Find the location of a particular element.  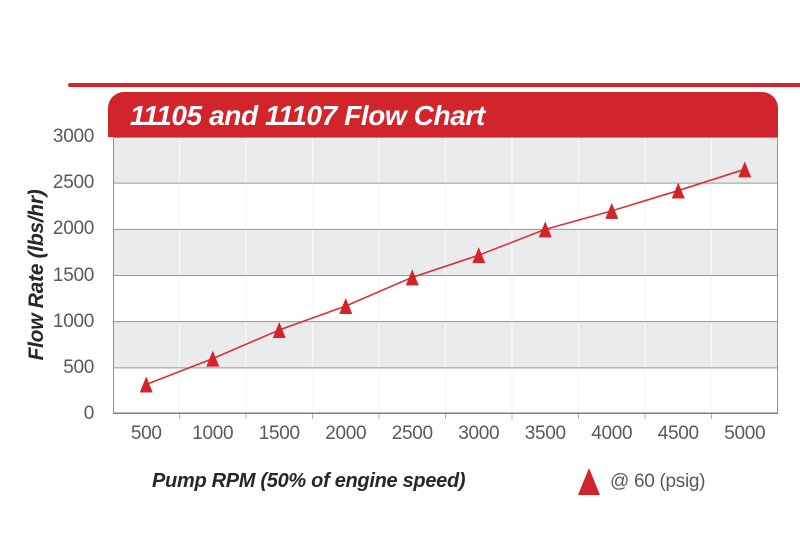

y-tick-label: 3000 is located at coordinates (73, 136).